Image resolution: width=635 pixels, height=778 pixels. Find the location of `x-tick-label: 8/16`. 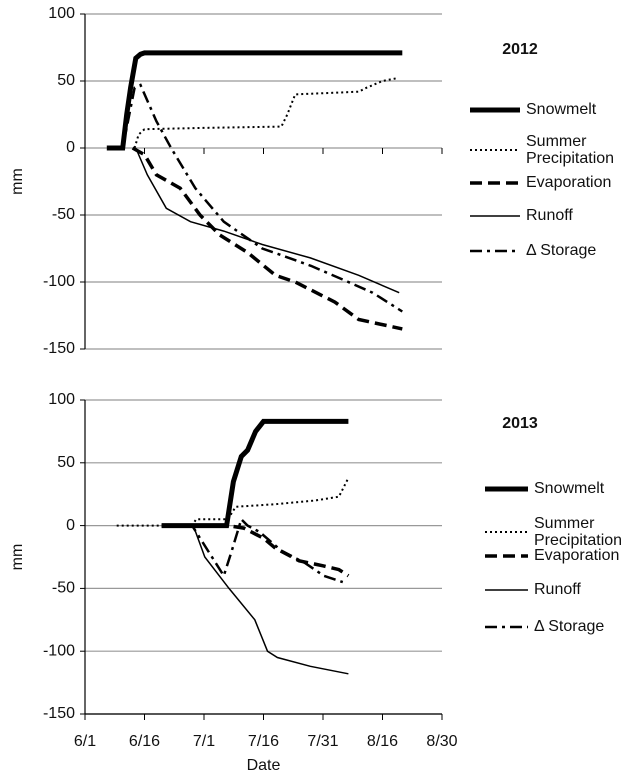

x-tick-label: 8/16 is located at coordinates (382, 741).